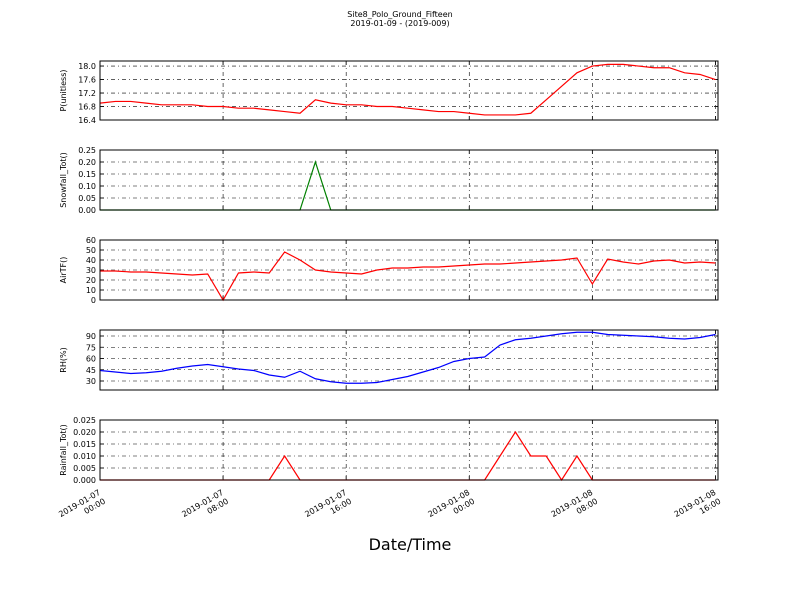 The image size is (800, 600). What do you see at coordinates (63, 450) in the screenshot?
I see `y-axis-label: Rainfall_Tot()` at bounding box center [63, 450].